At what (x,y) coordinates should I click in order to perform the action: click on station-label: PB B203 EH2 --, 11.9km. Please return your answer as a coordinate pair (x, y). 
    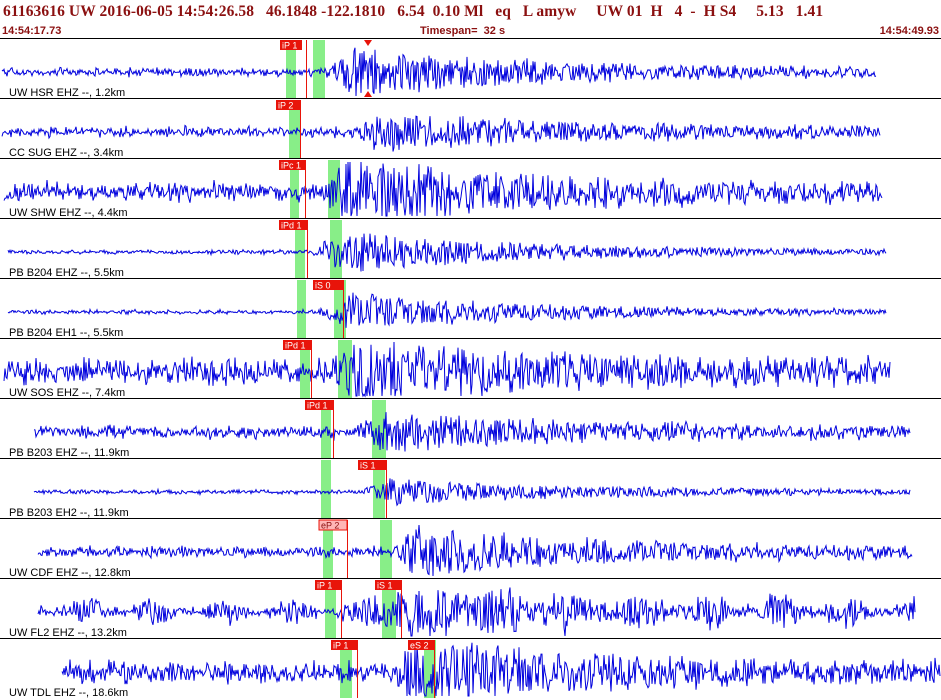
    Looking at the image, I should click on (69, 513).